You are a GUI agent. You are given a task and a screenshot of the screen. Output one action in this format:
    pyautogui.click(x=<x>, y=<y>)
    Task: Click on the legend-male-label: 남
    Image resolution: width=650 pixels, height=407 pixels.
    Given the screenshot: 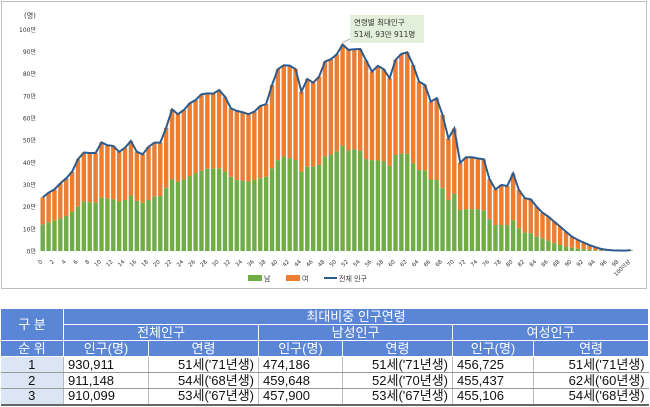 What is the action you would take?
    pyautogui.click(x=267, y=278)
    